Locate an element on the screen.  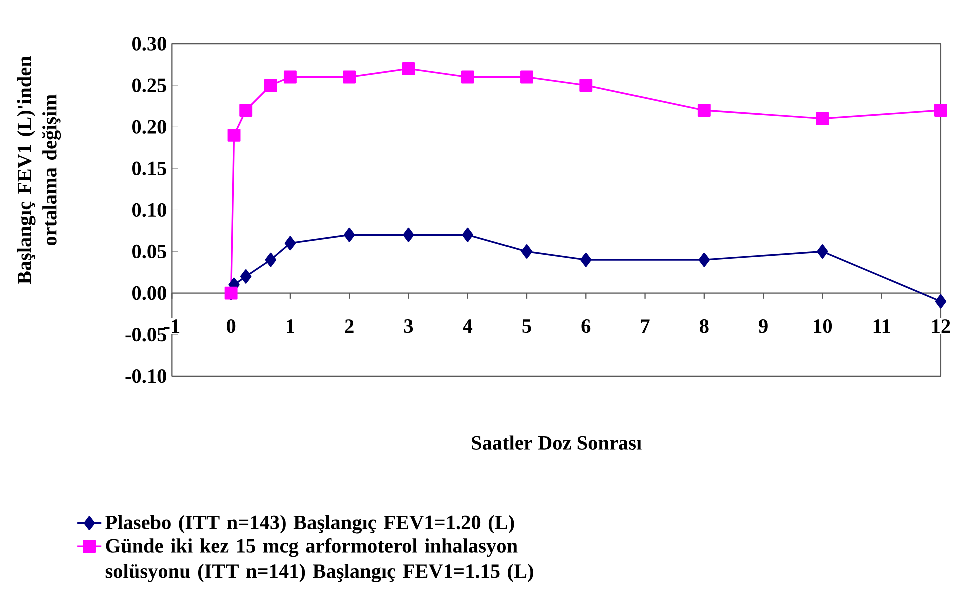
y-tick-label: 0.10 is located at coordinates (149, 211).